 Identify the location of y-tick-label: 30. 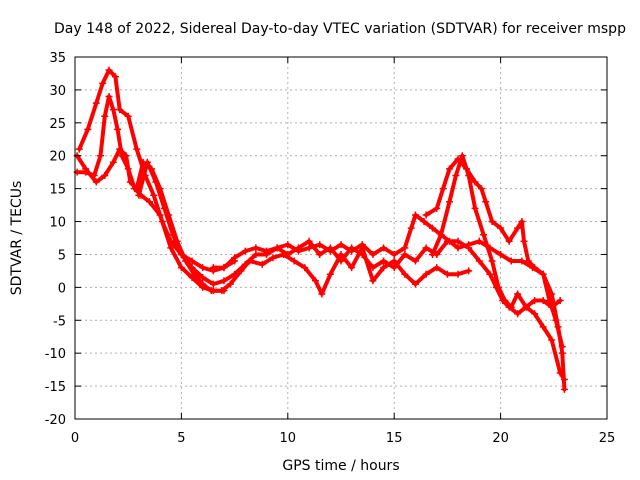
(57, 91).